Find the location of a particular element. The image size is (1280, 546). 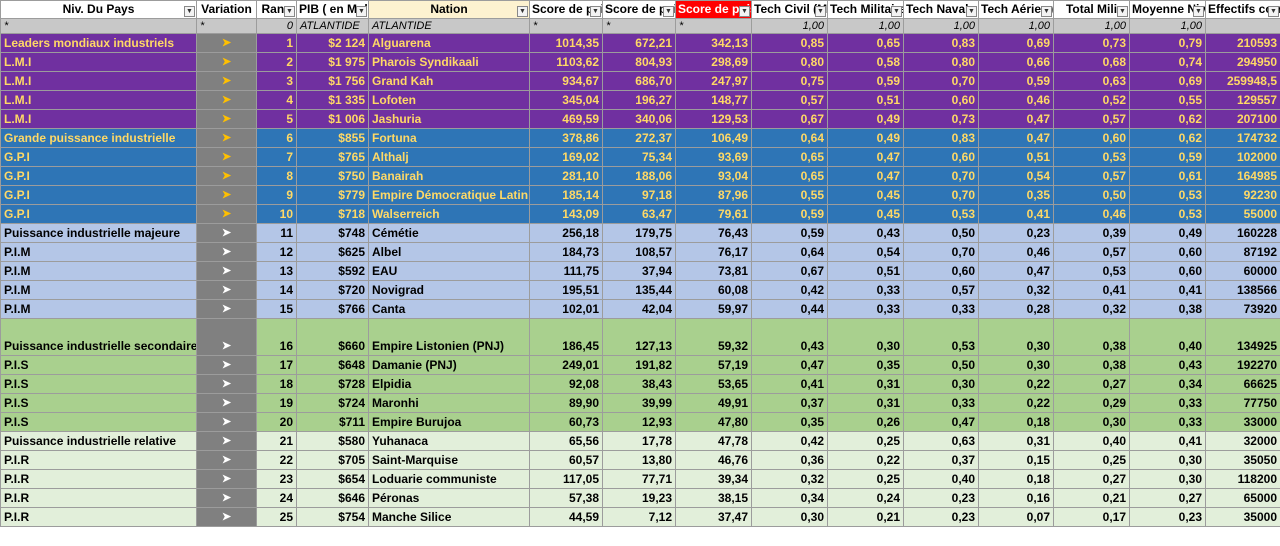

score-industriel-cell: 38,15 is located at coordinates (713, 498).